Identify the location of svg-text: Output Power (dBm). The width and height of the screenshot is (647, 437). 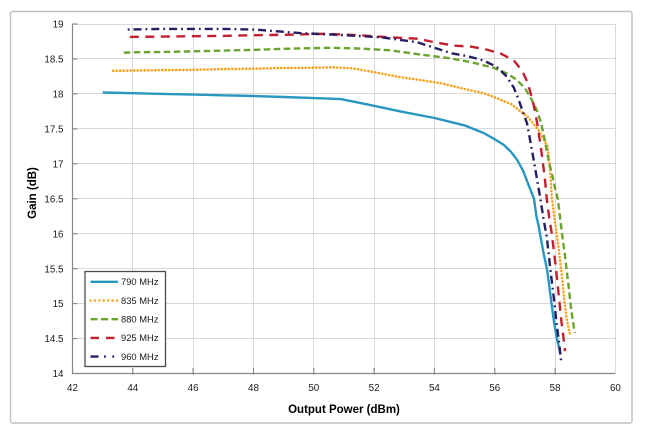
(344, 410).